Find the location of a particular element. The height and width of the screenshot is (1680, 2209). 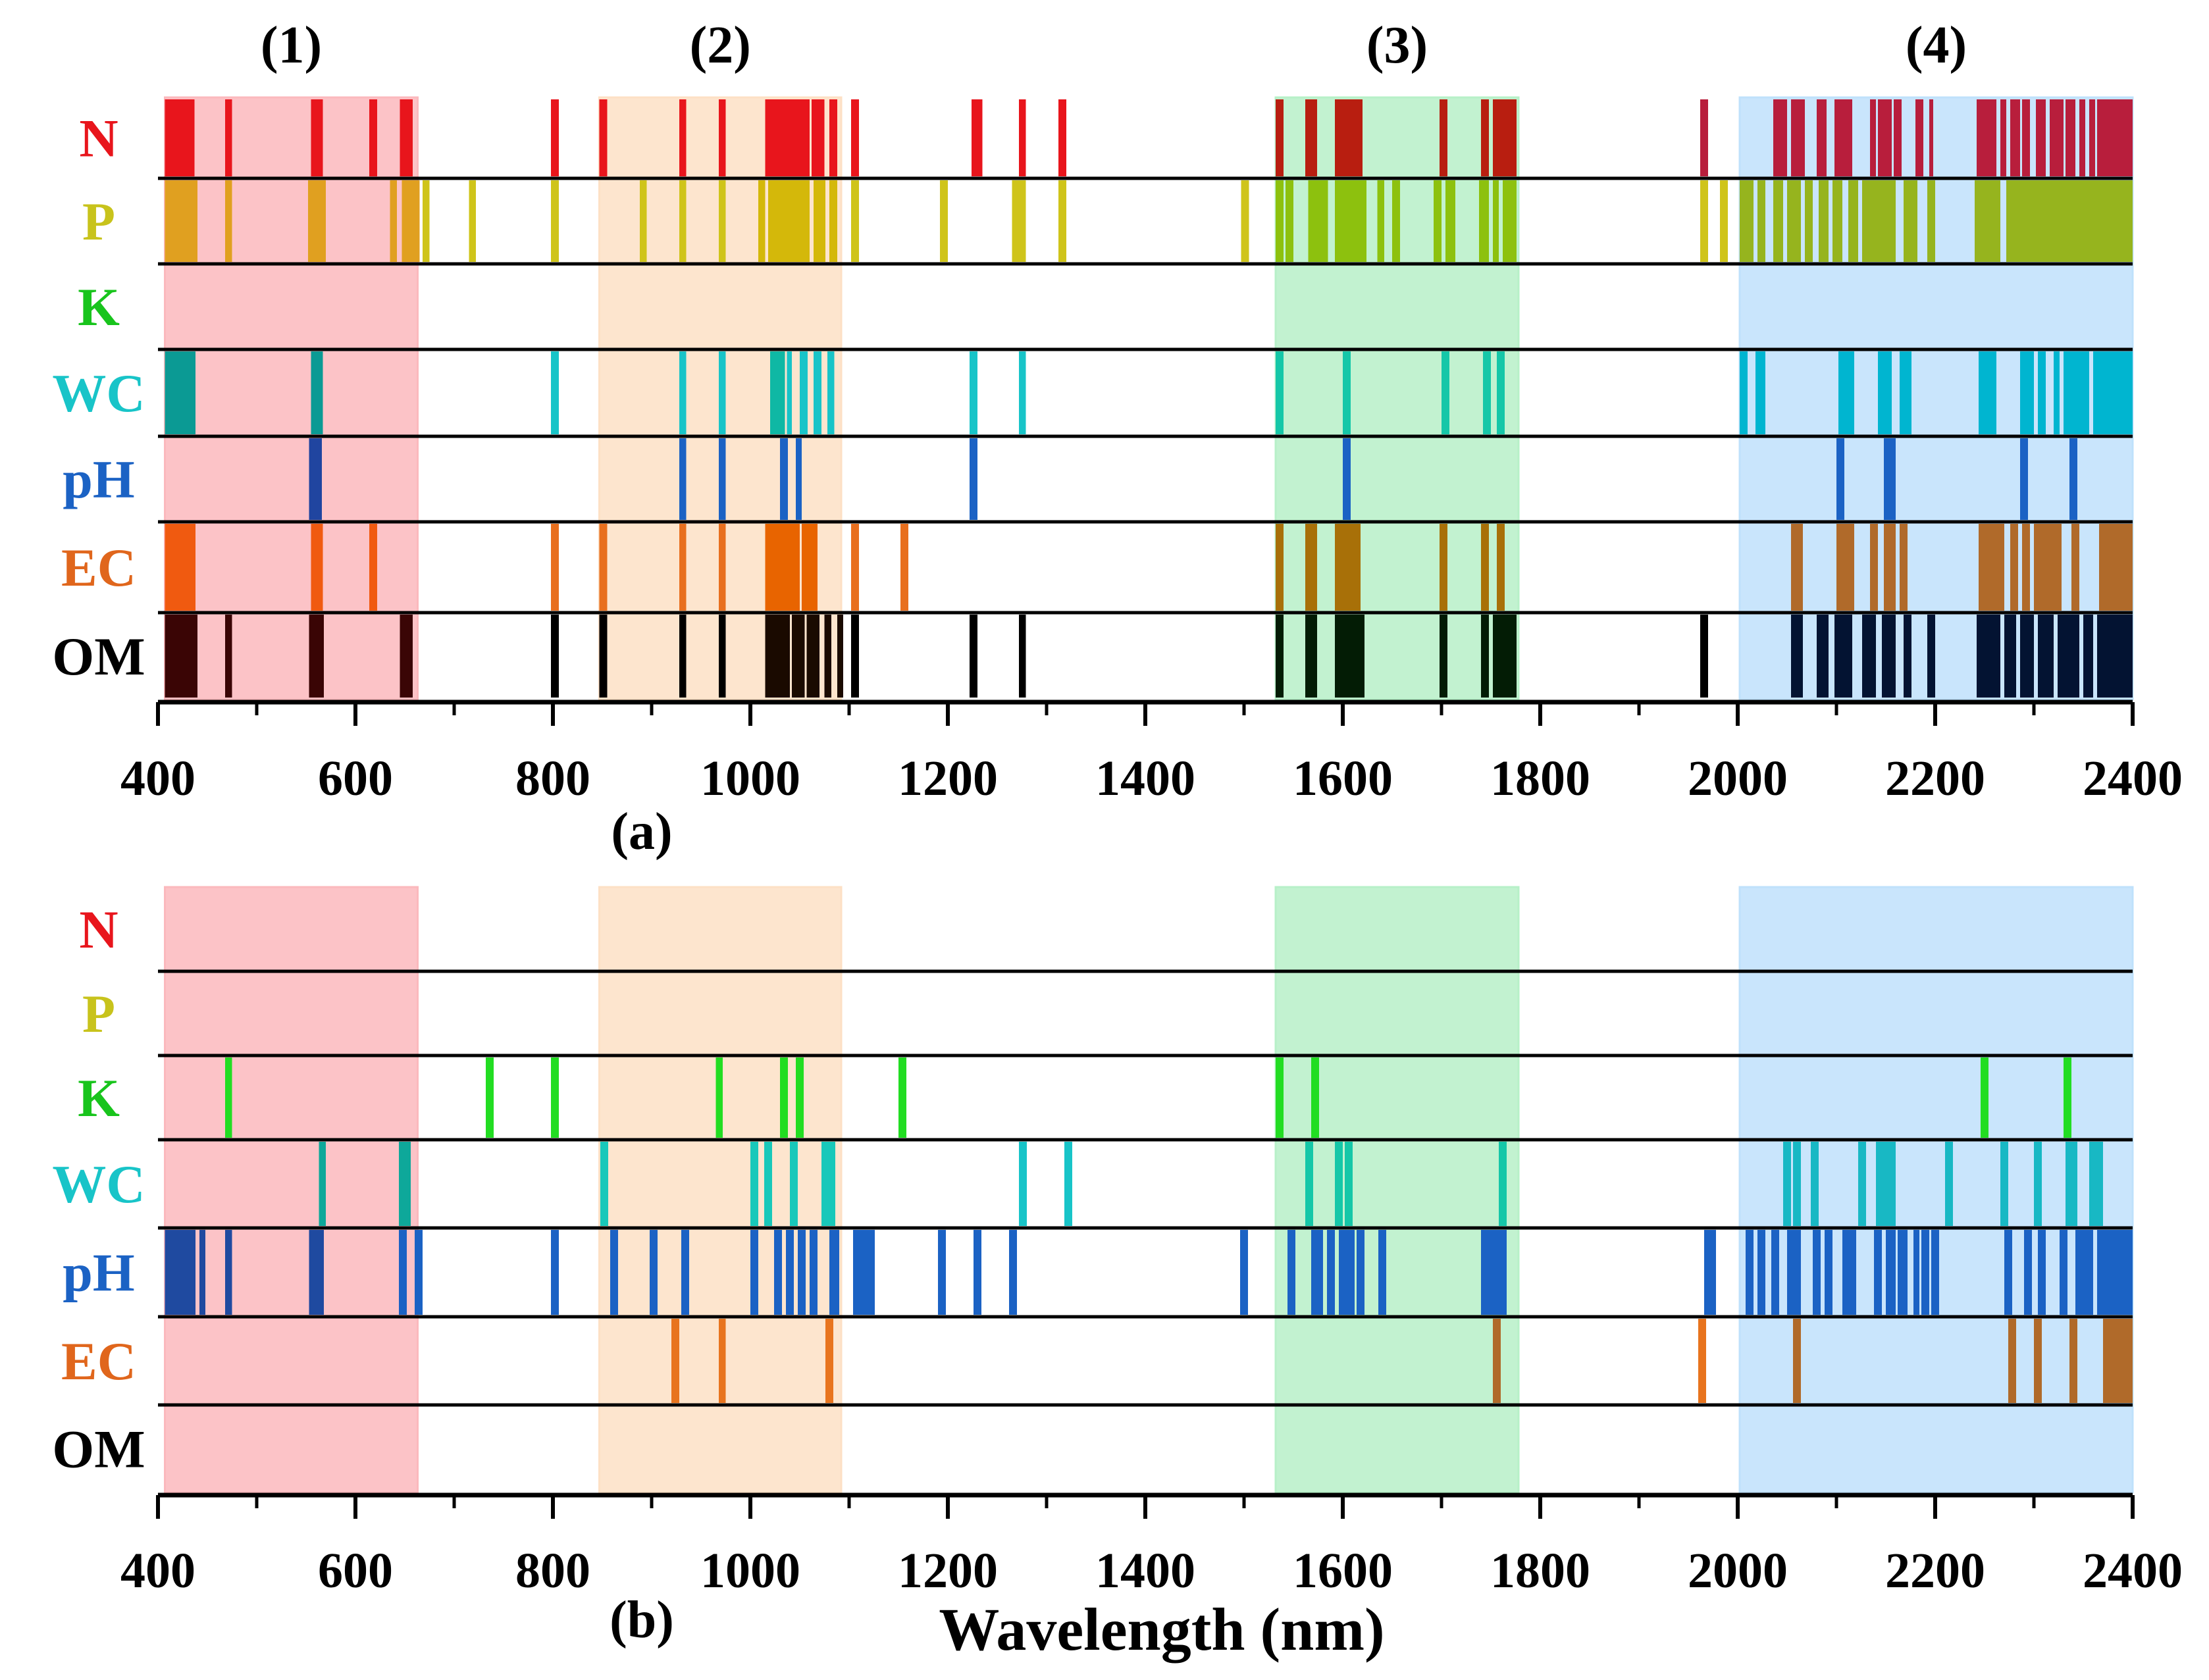

region-label: (4) is located at coordinates (1936, 45).